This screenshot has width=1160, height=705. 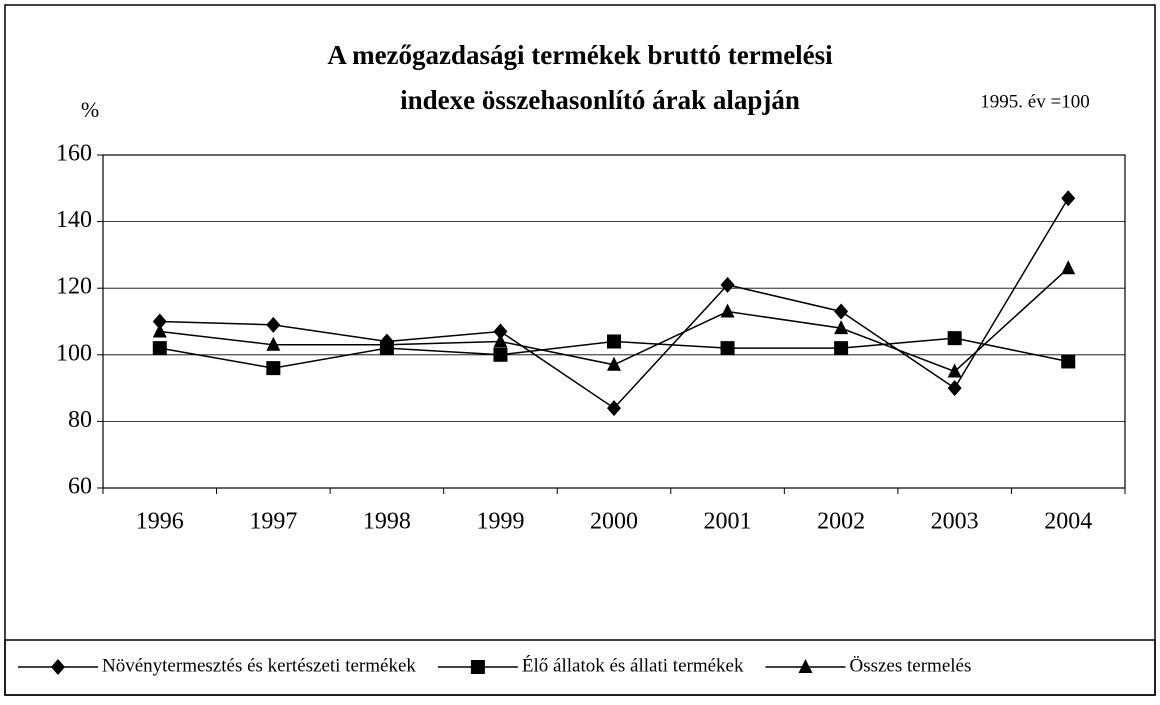 I want to click on y-tick-label: 160, so click(x=74, y=154).